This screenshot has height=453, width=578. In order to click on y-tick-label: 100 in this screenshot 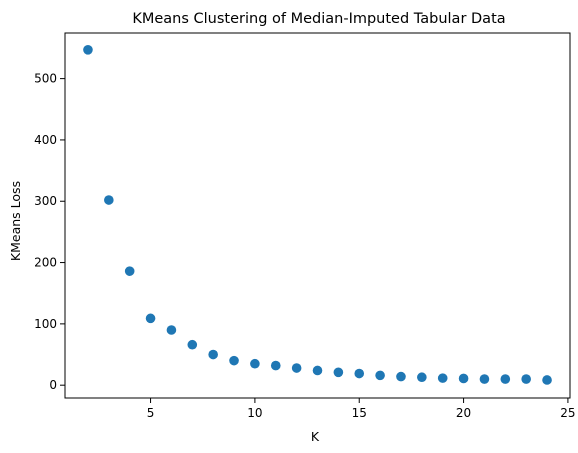, I will do `click(45, 324)`.